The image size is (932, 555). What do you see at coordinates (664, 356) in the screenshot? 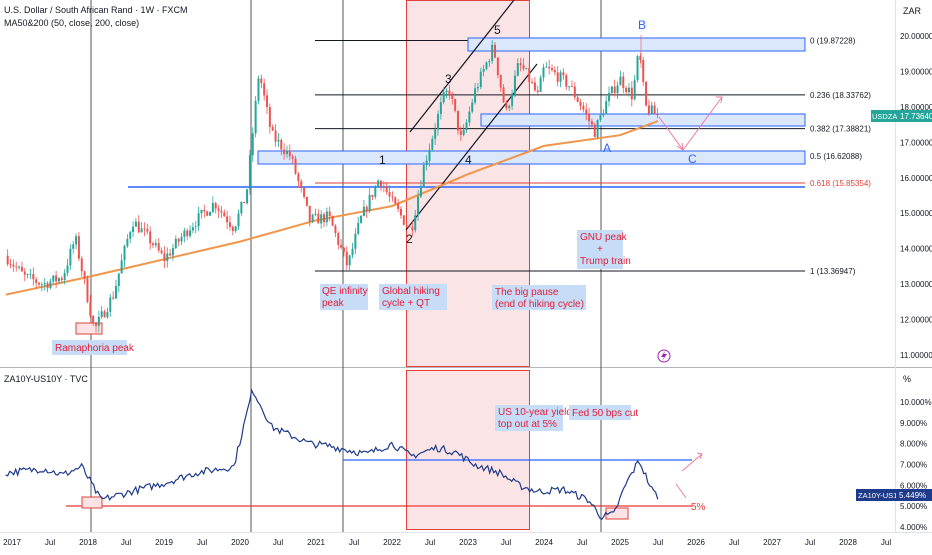
I see `lightning-icon` at bounding box center [664, 356].